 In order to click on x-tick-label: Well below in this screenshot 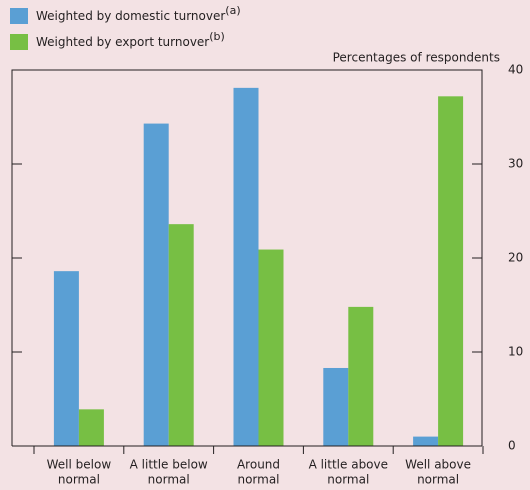, I will do `click(79, 465)`.